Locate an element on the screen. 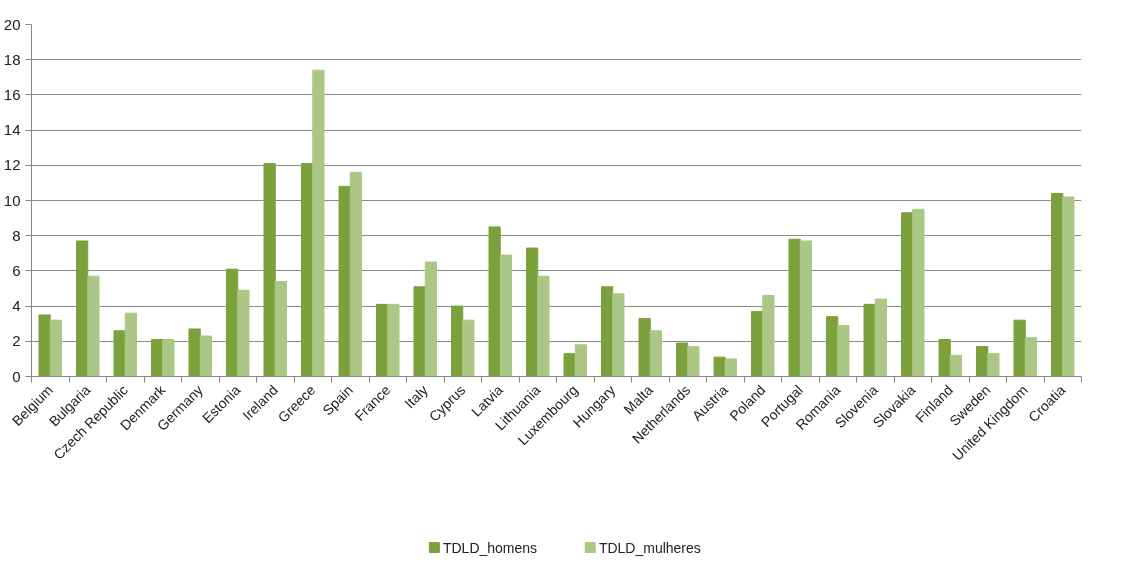 Image resolution: width=1127 pixels, height=572 pixels. y-tick-label: 2 is located at coordinates (16, 341).